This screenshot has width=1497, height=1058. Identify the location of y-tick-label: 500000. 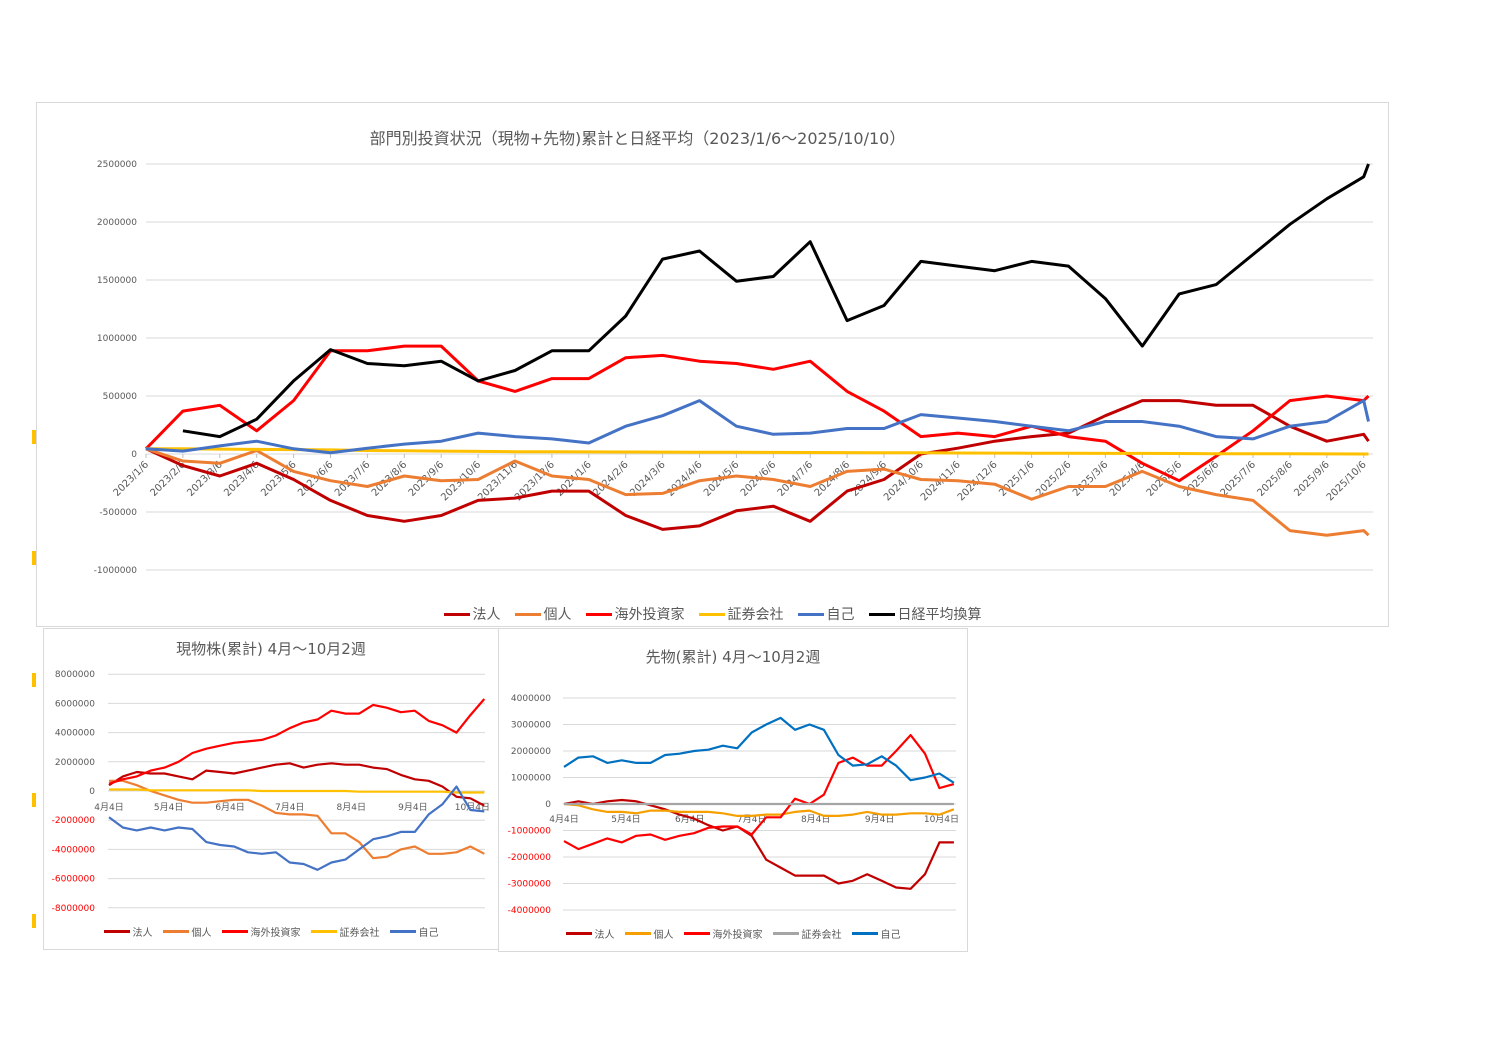
(120, 397).